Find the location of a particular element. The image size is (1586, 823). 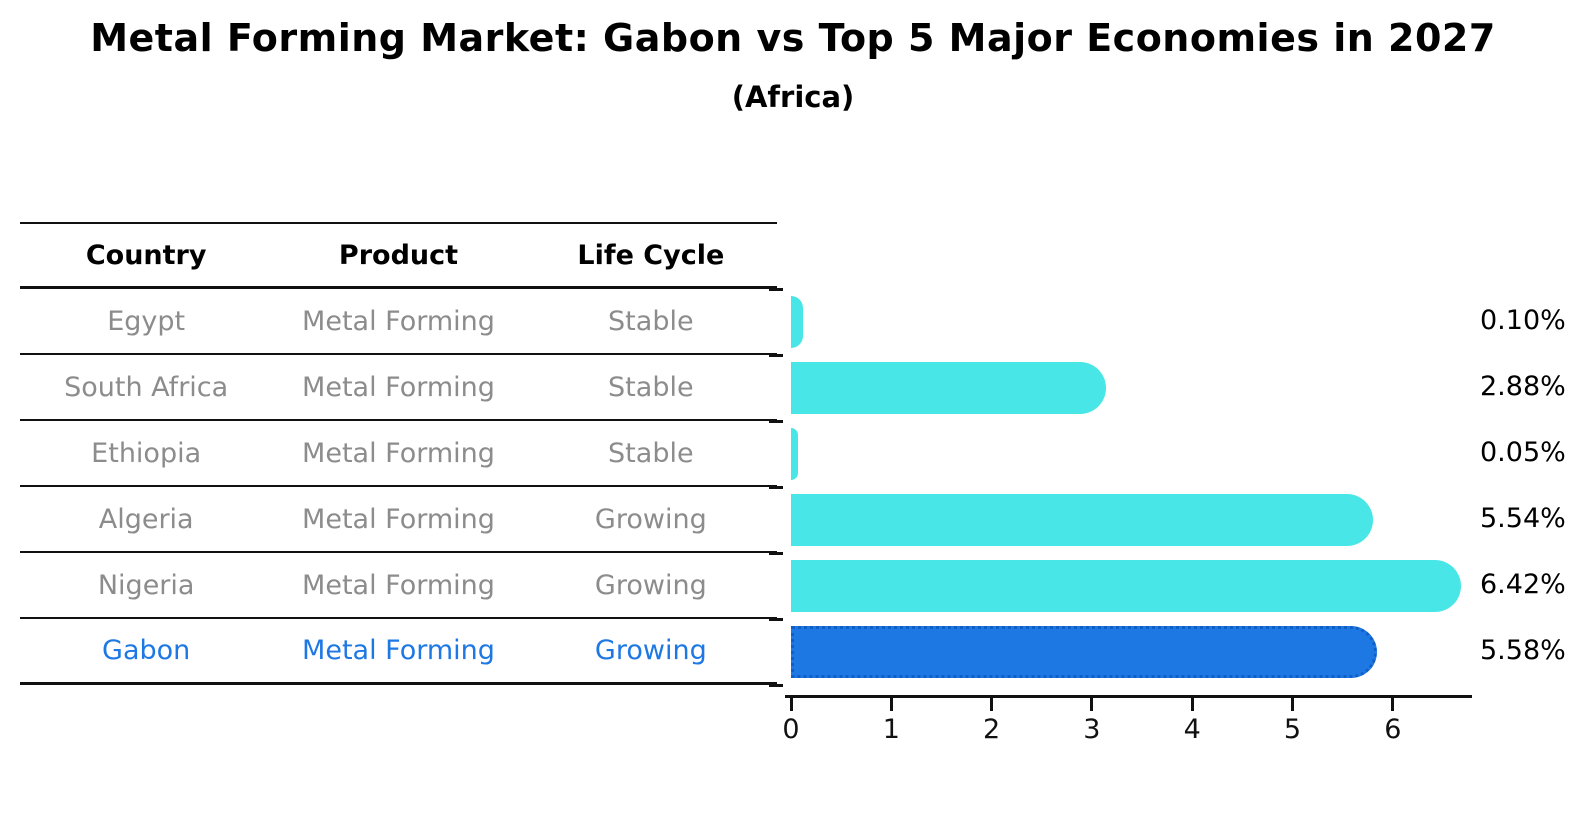

value-label-1: 2.88% is located at coordinates (1523, 386).